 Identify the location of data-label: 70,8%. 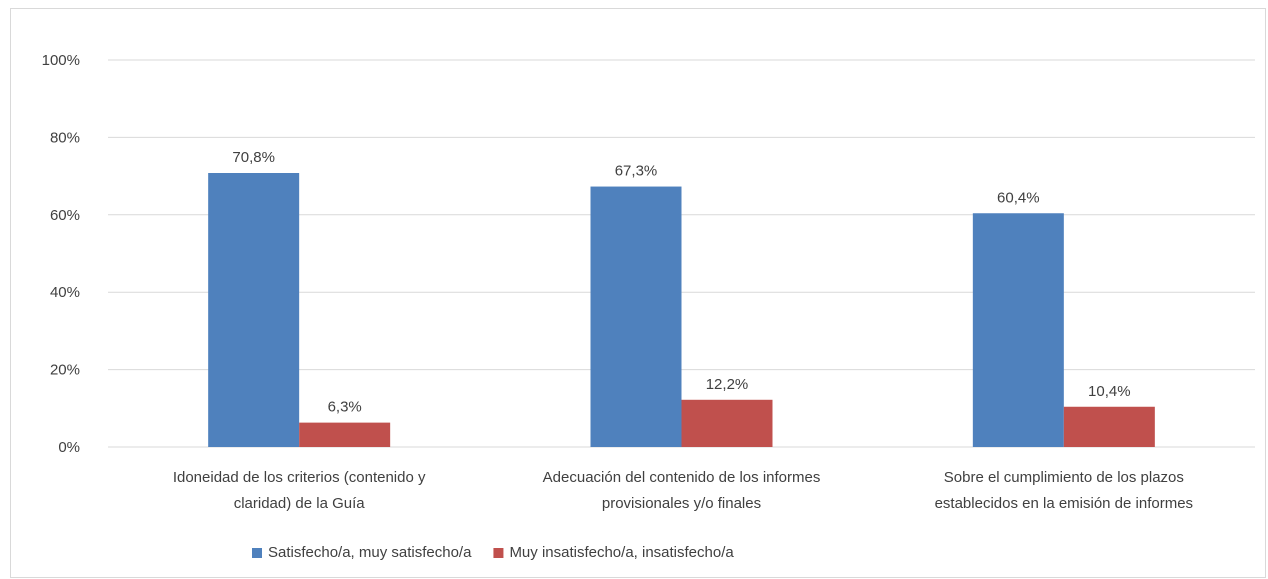
(253, 157).